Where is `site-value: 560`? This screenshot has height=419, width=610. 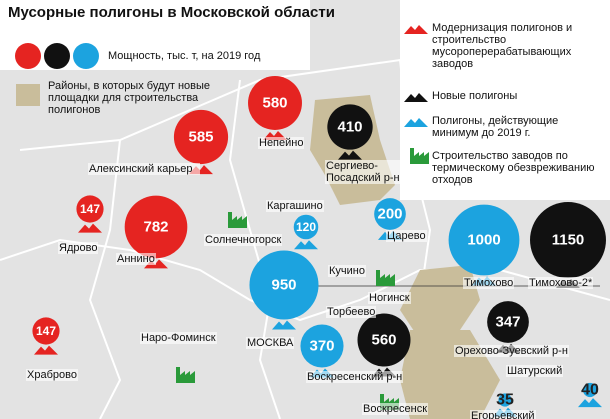
site-value: 560 is located at coordinates (383, 340).